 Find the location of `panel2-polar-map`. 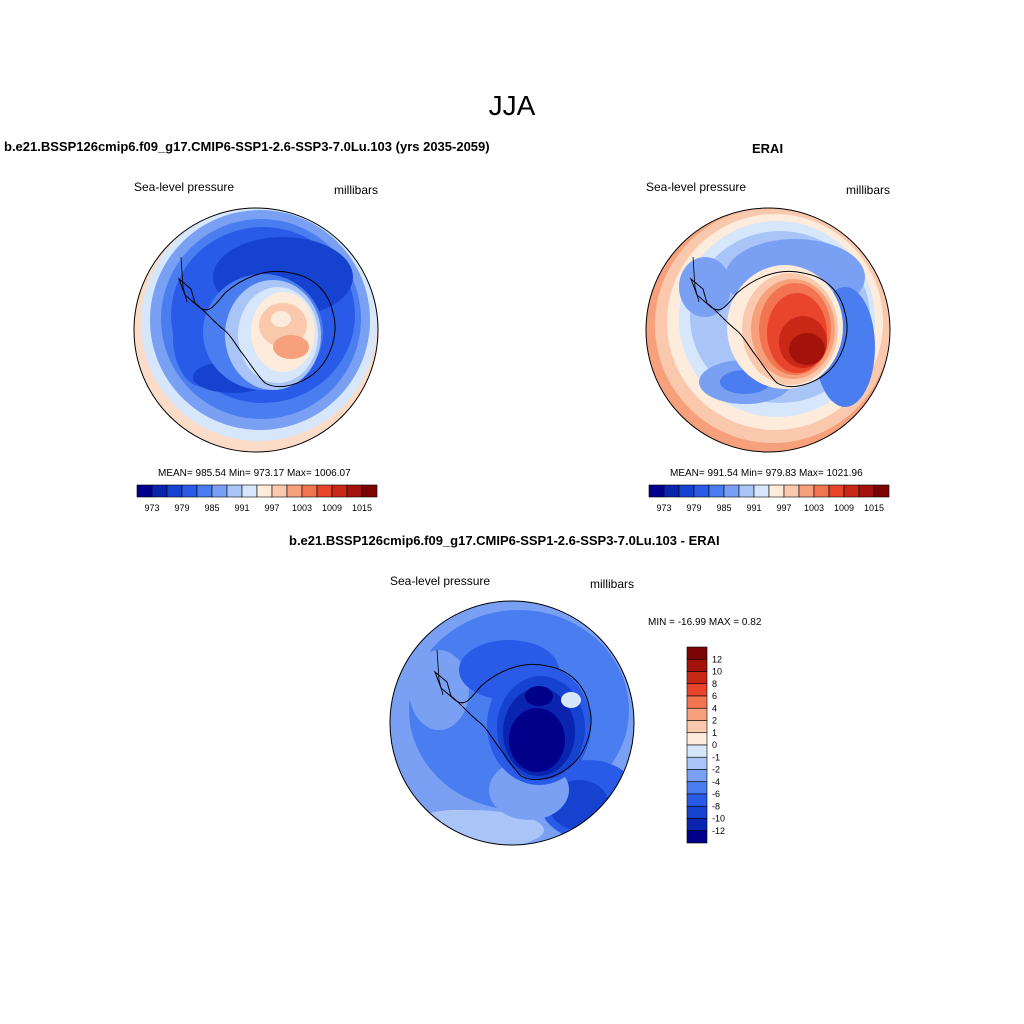

panel2-polar-map is located at coordinates (768, 330).